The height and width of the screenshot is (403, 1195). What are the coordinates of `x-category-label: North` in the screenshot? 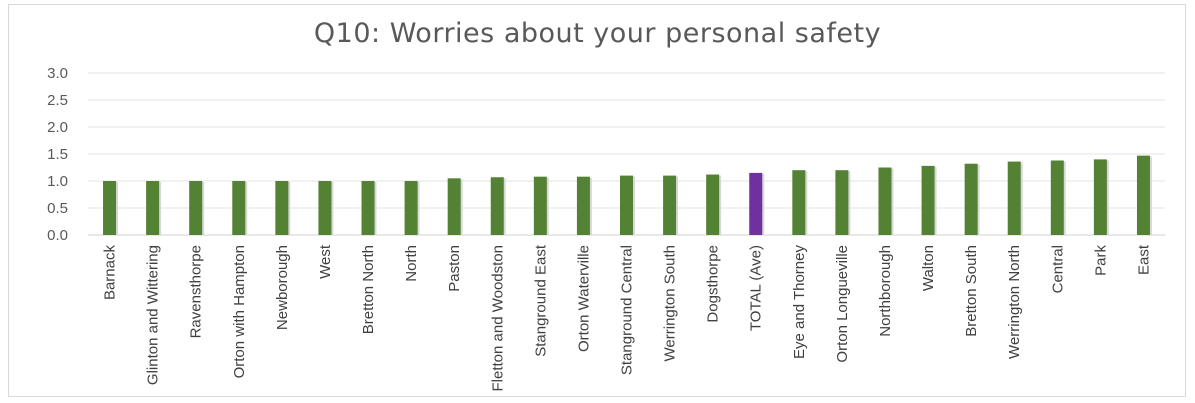 It's located at (411, 263).